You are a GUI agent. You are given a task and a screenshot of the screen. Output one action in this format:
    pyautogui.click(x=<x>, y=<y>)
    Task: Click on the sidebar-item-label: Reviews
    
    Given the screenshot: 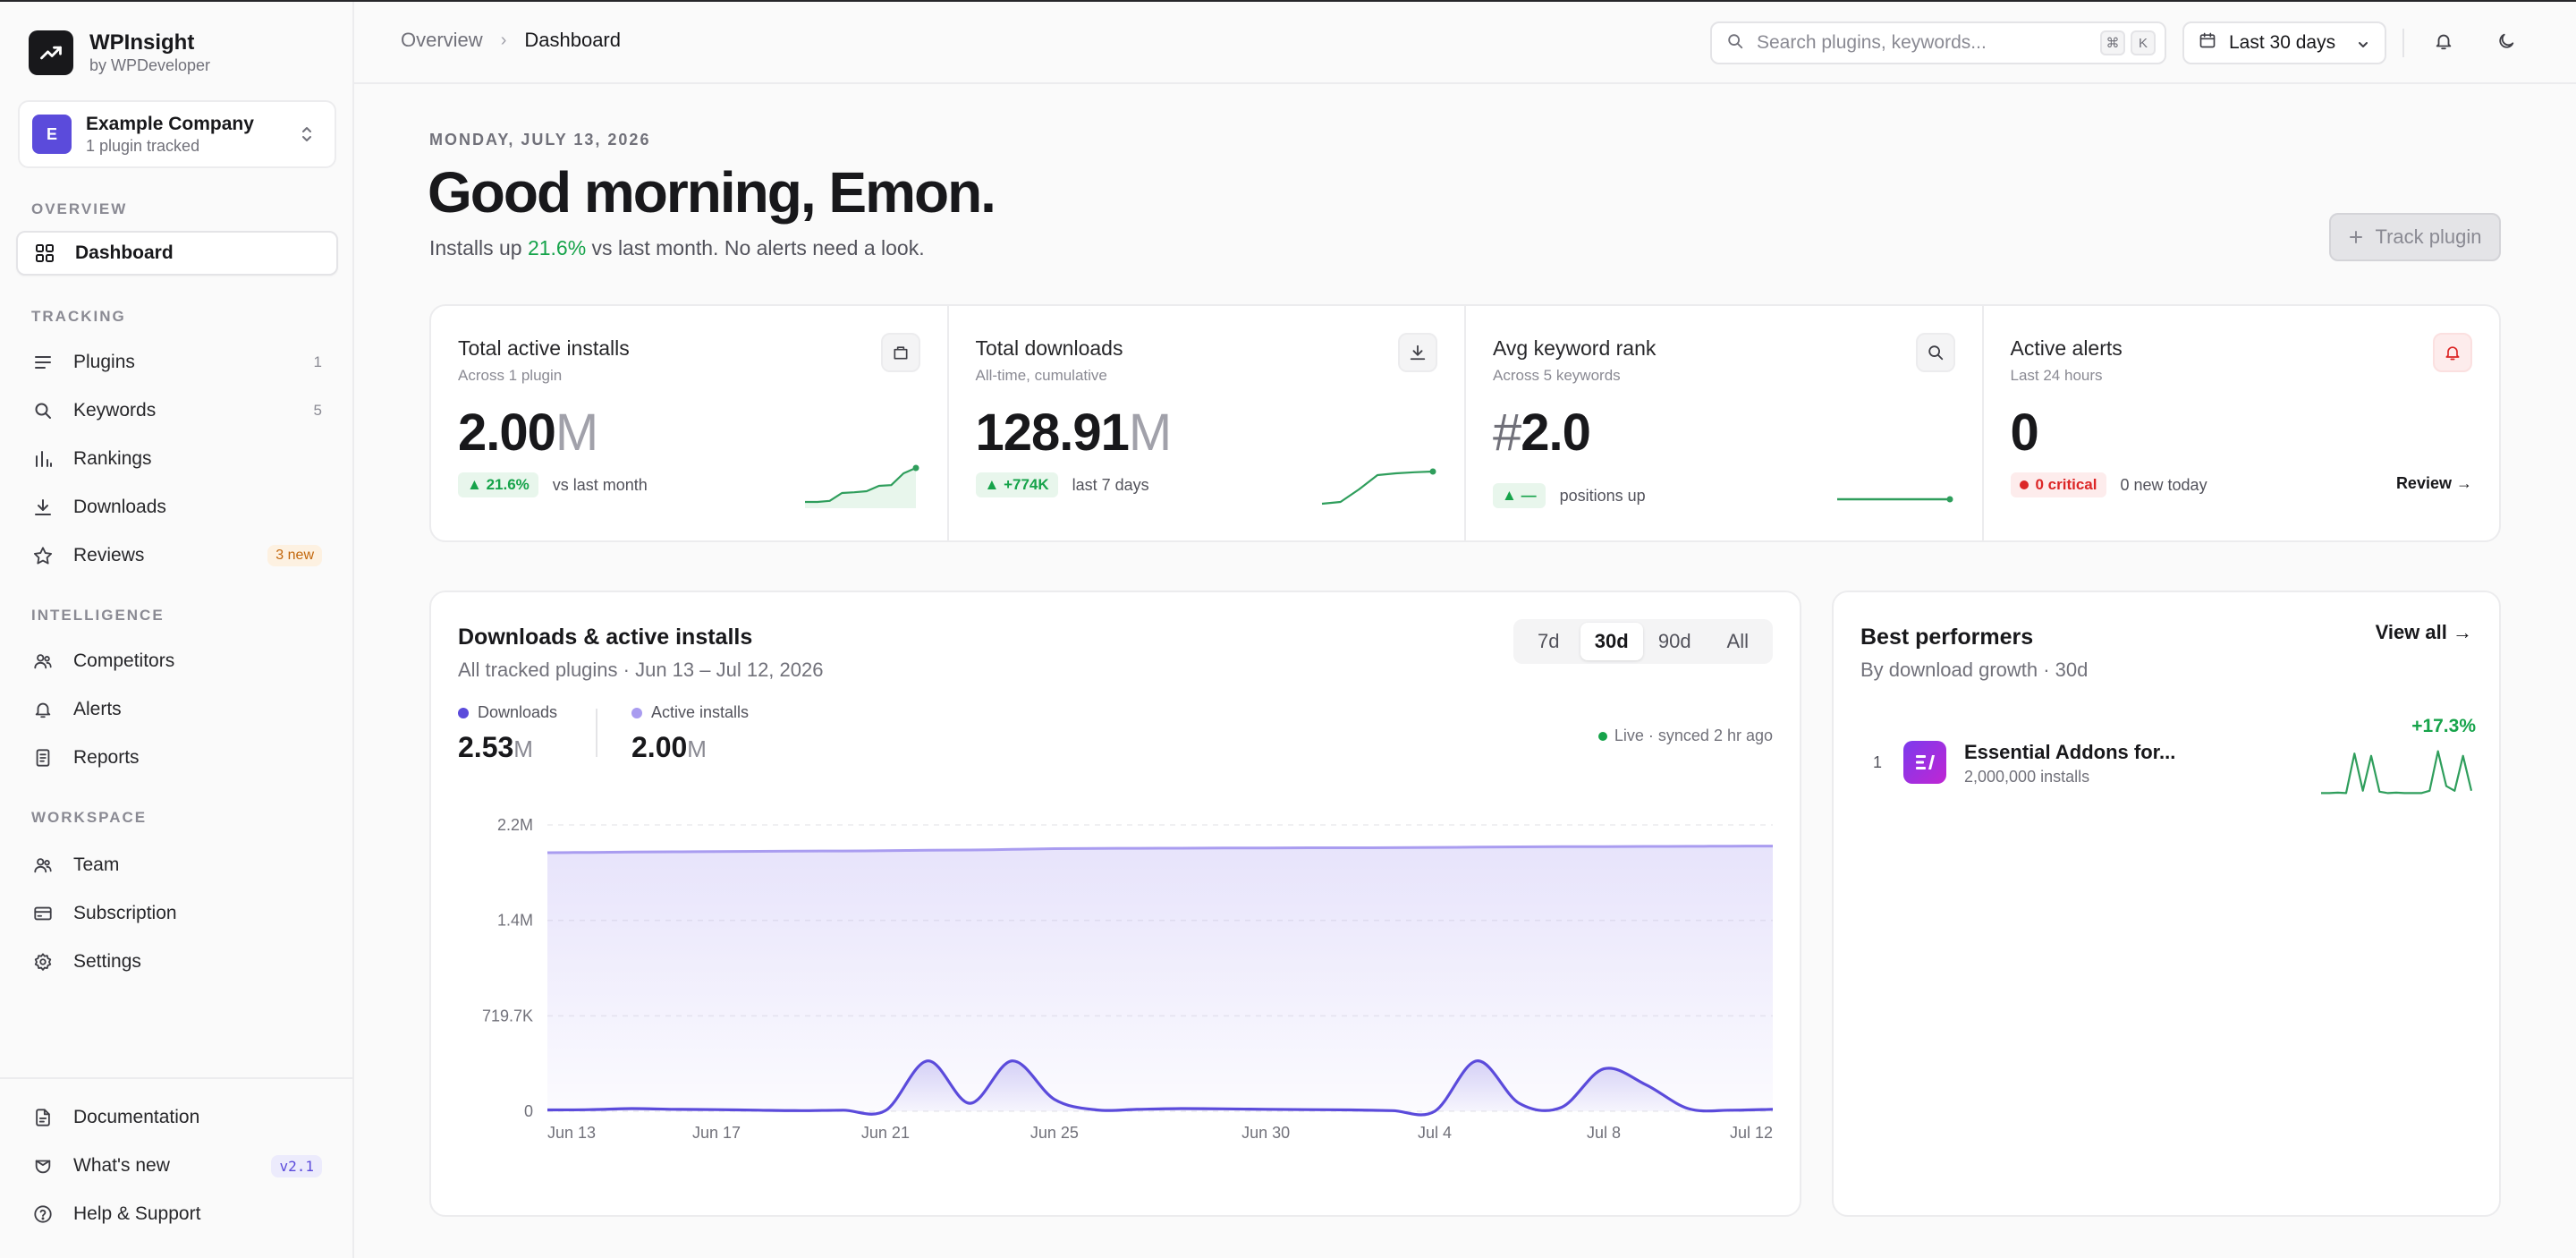 What is the action you would take?
    pyautogui.click(x=109, y=555)
    